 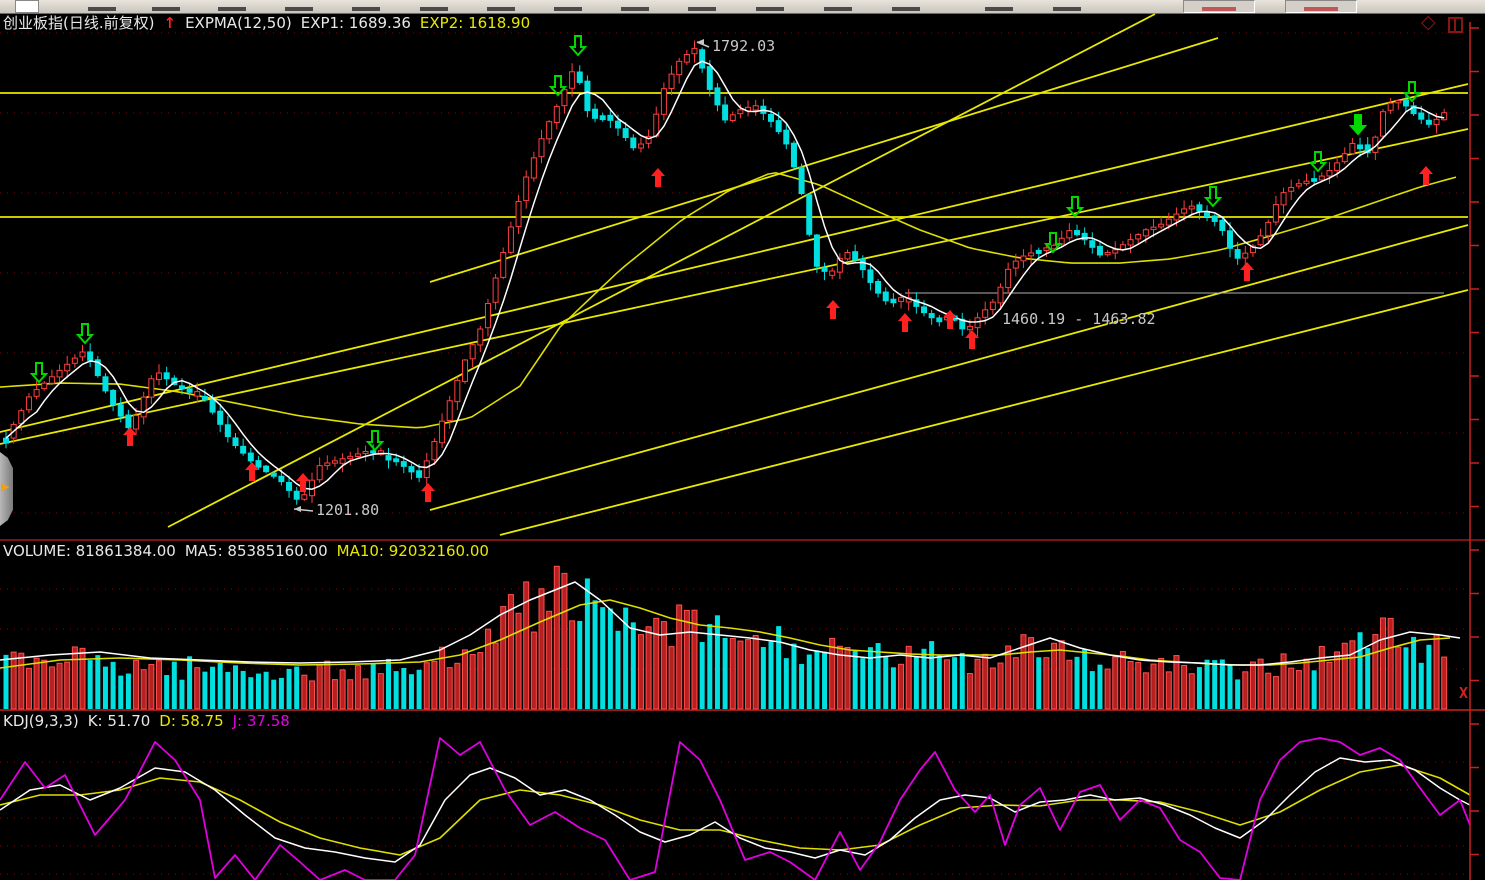 I want to click on toolbar-button, so click(x=27, y=6).